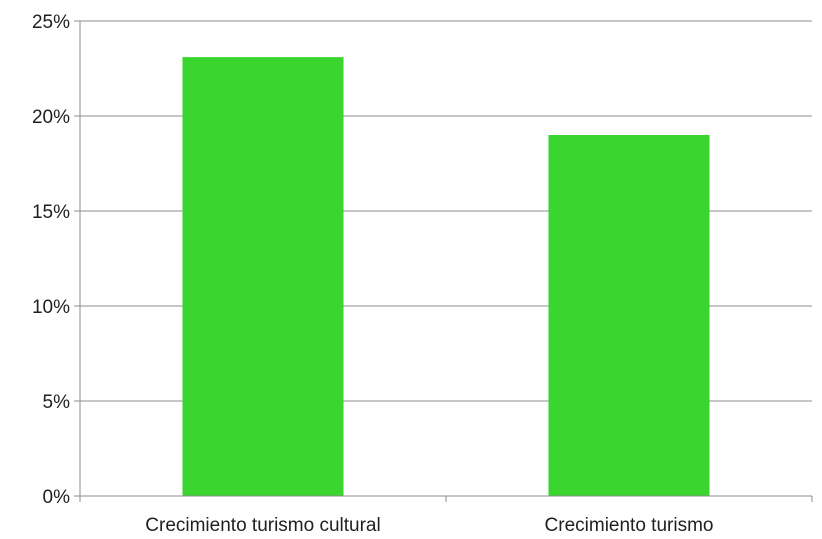 The width and height of the screenshot is (822, 539). Describe the element at coordinates (51, 22) in the screenshot. I see `y-tick-label: 25%` at that location.